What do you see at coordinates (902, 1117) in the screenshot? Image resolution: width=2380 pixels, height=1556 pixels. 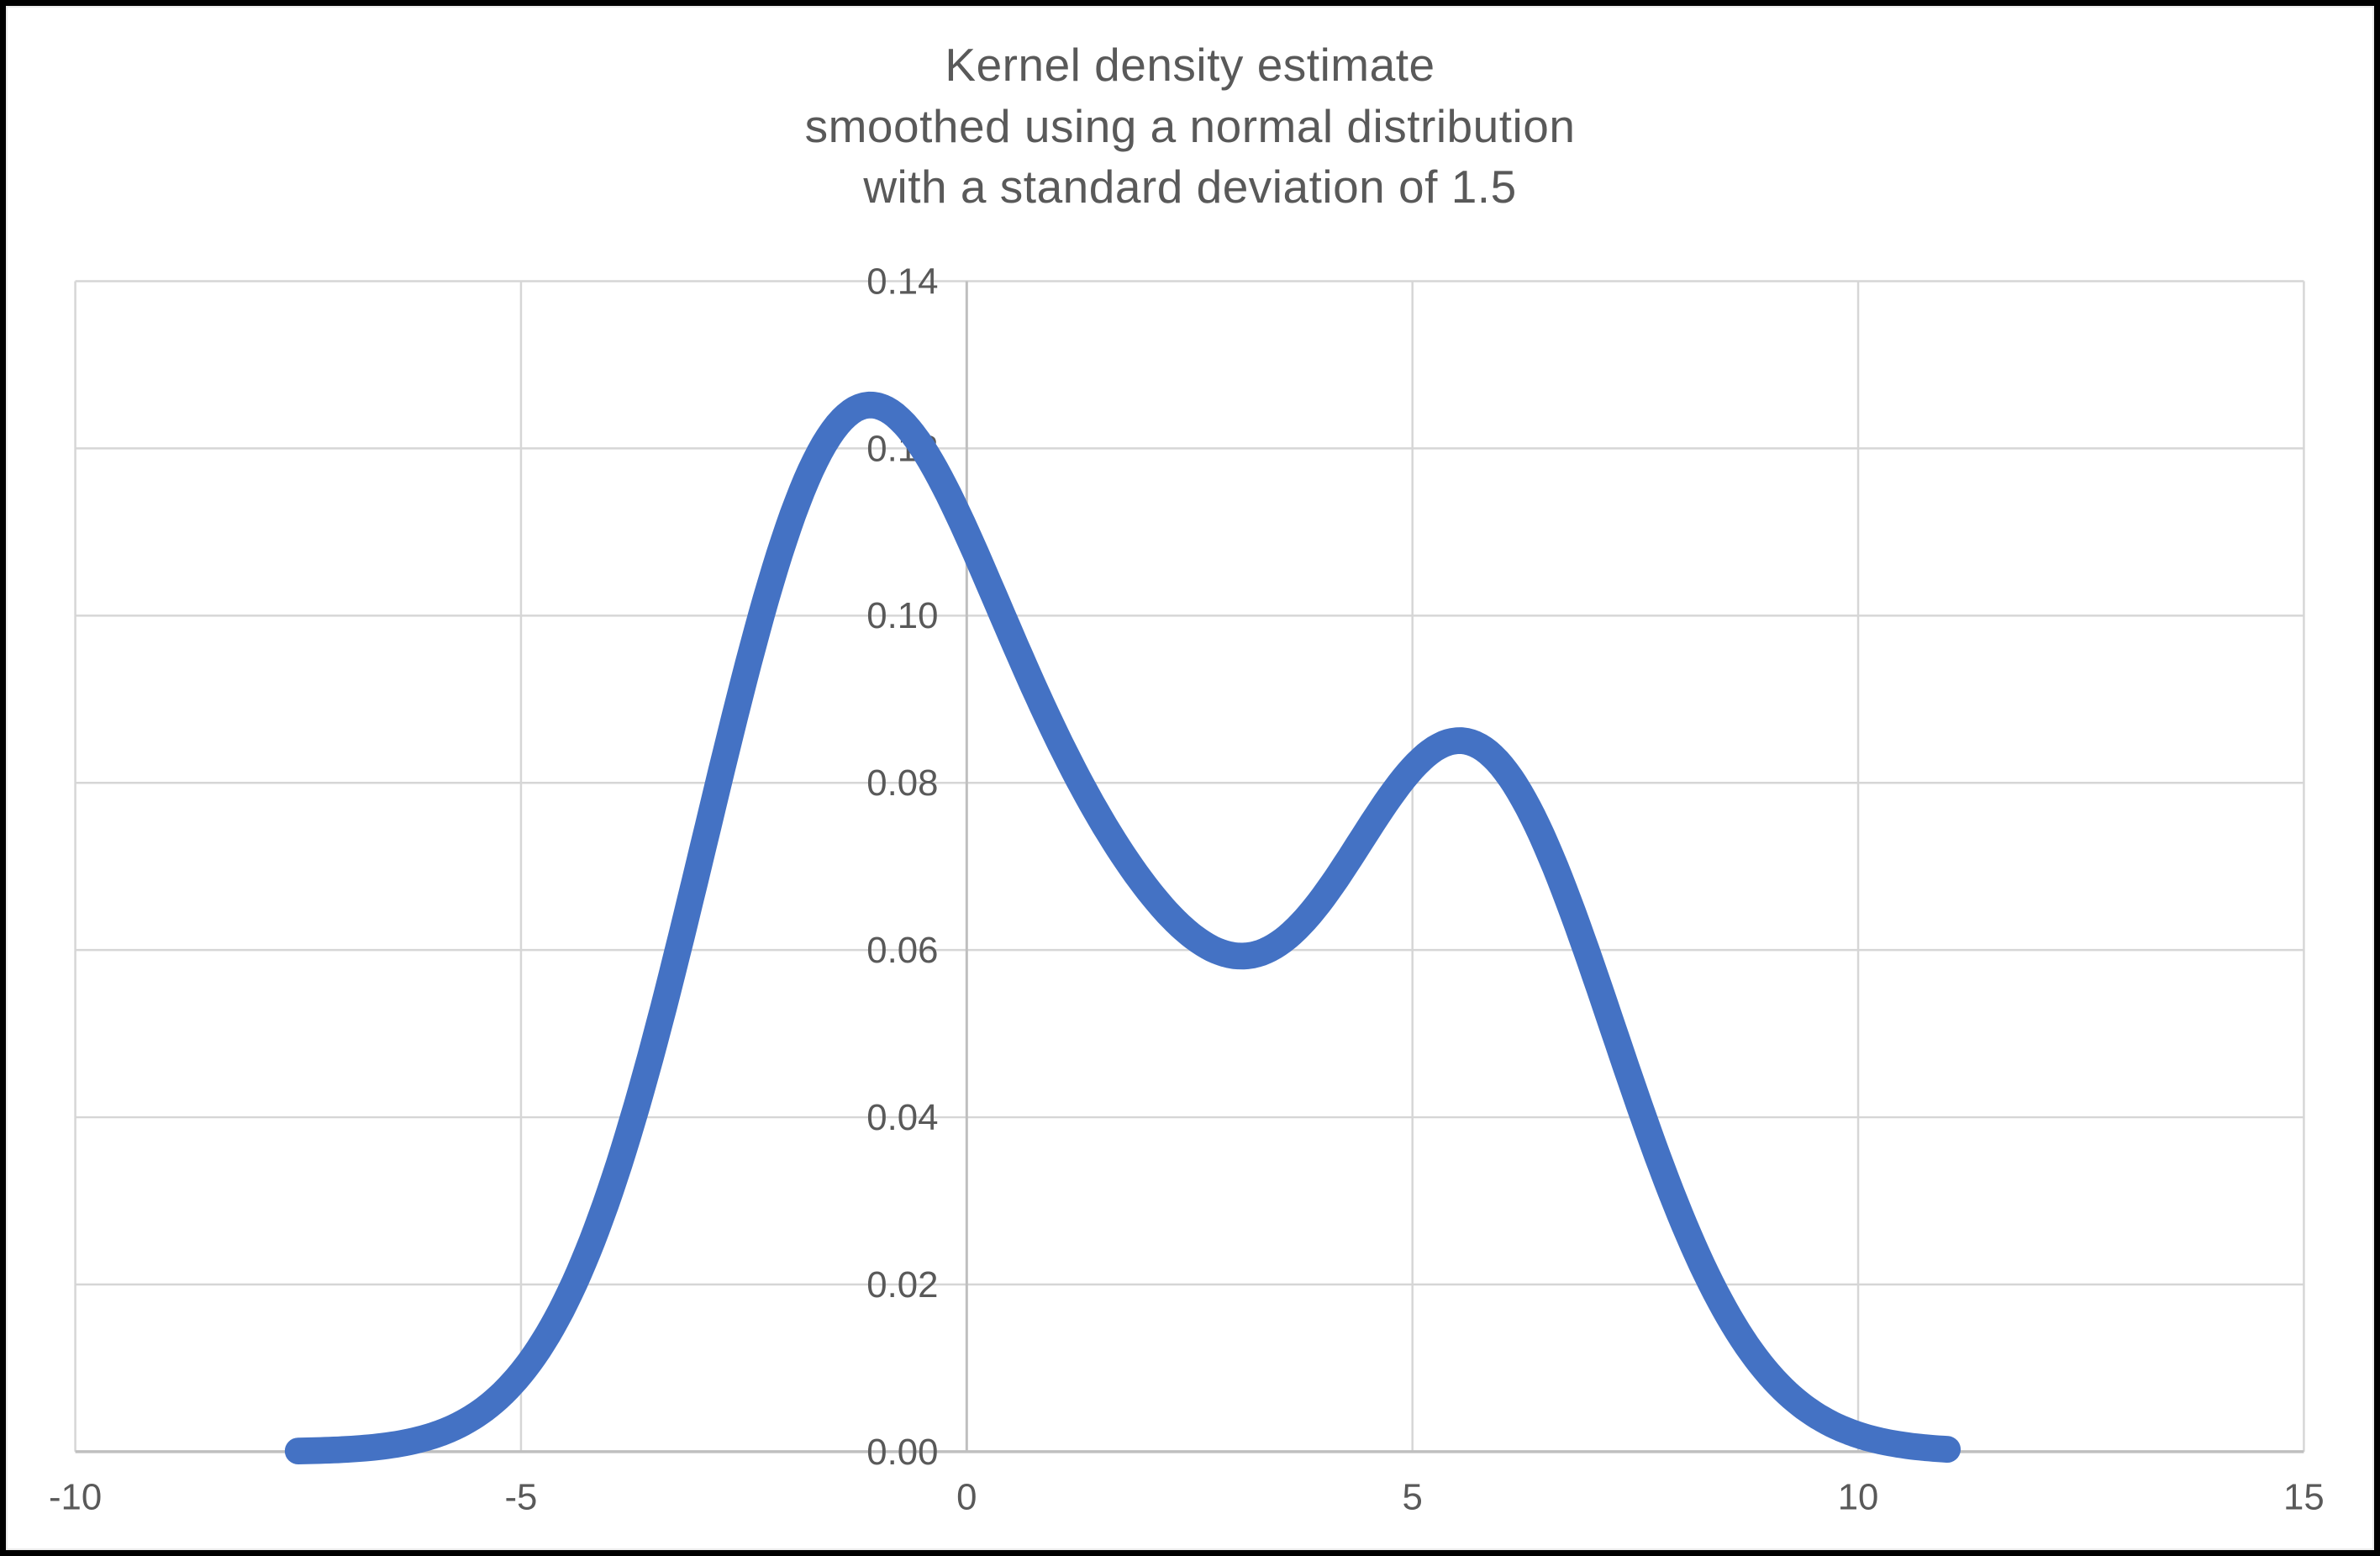 I see `y-tick-label: 0.04` at bounding box center [902, 1117].